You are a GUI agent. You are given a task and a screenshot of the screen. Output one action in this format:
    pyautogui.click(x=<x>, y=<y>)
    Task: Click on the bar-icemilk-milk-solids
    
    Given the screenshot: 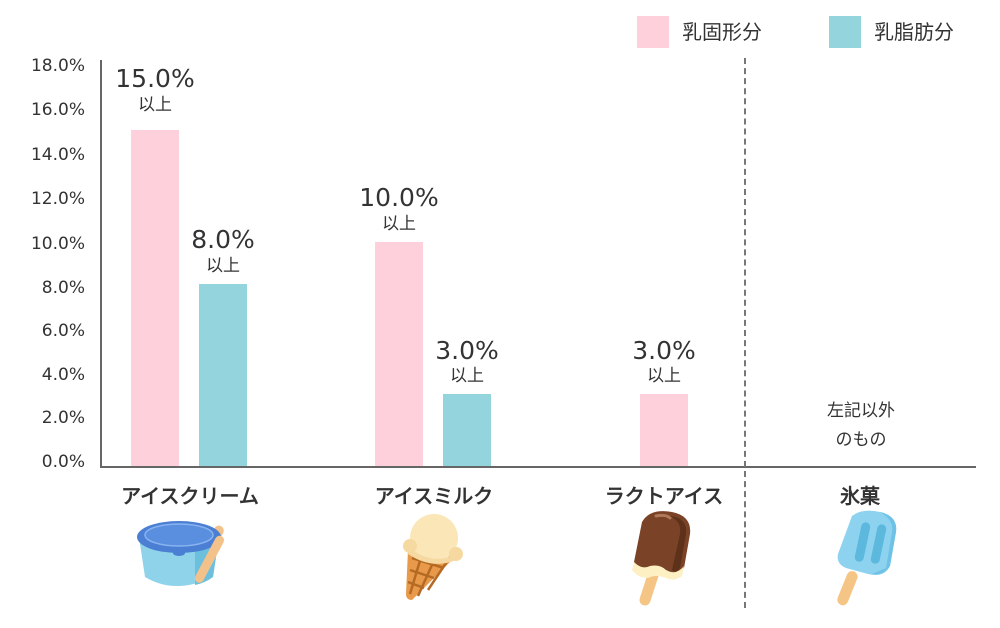 What is the action you would take?
    pyautogui.click(x=399, y=354)
    